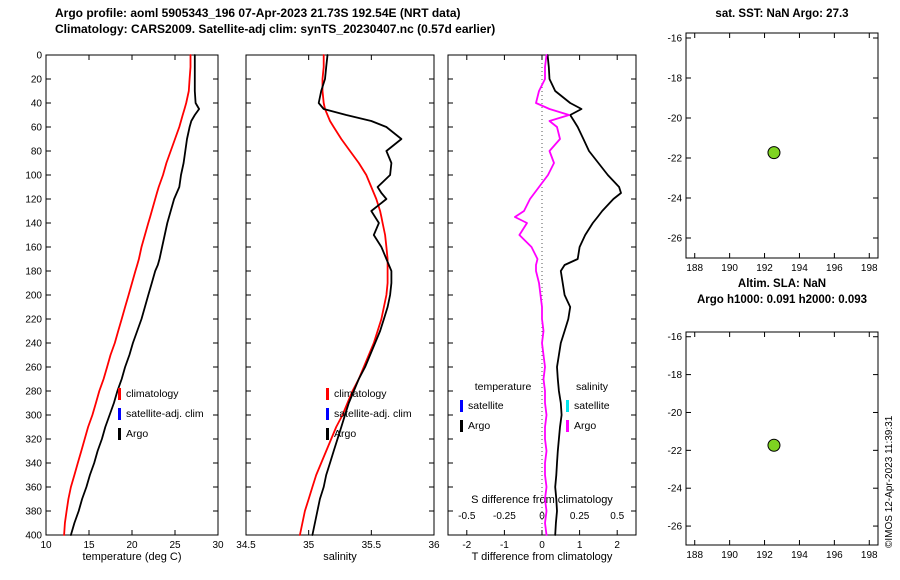 Image resolution: width=900 pixels, height=580 pixels. I want to click on sst_map-frame, so click(782, 145).